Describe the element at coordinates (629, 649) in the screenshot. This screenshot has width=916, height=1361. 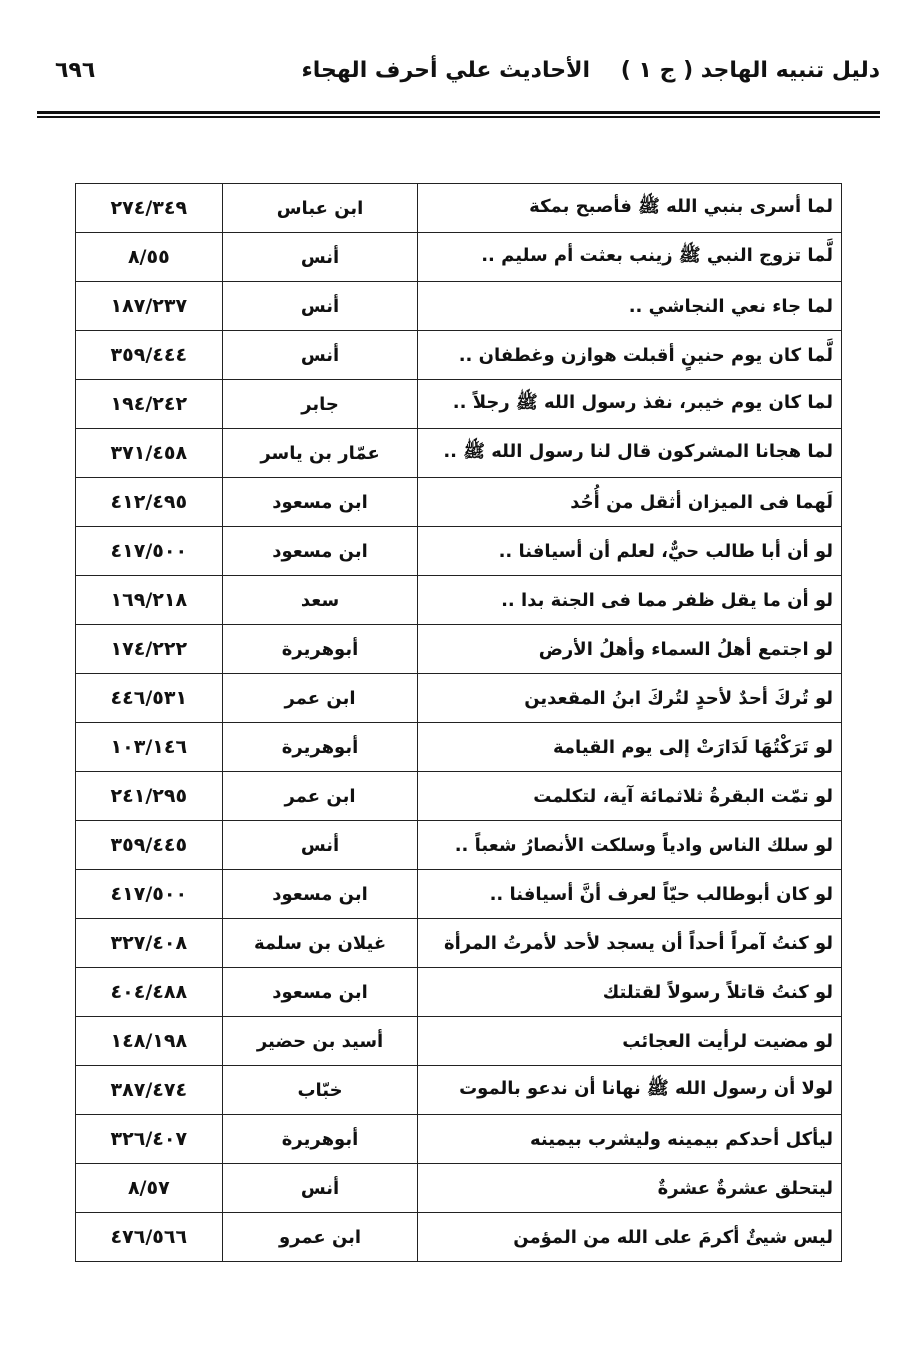
I see `hadith-text: لو اجتمع أهلُ السماء وأهلُ الأرض` at that location.